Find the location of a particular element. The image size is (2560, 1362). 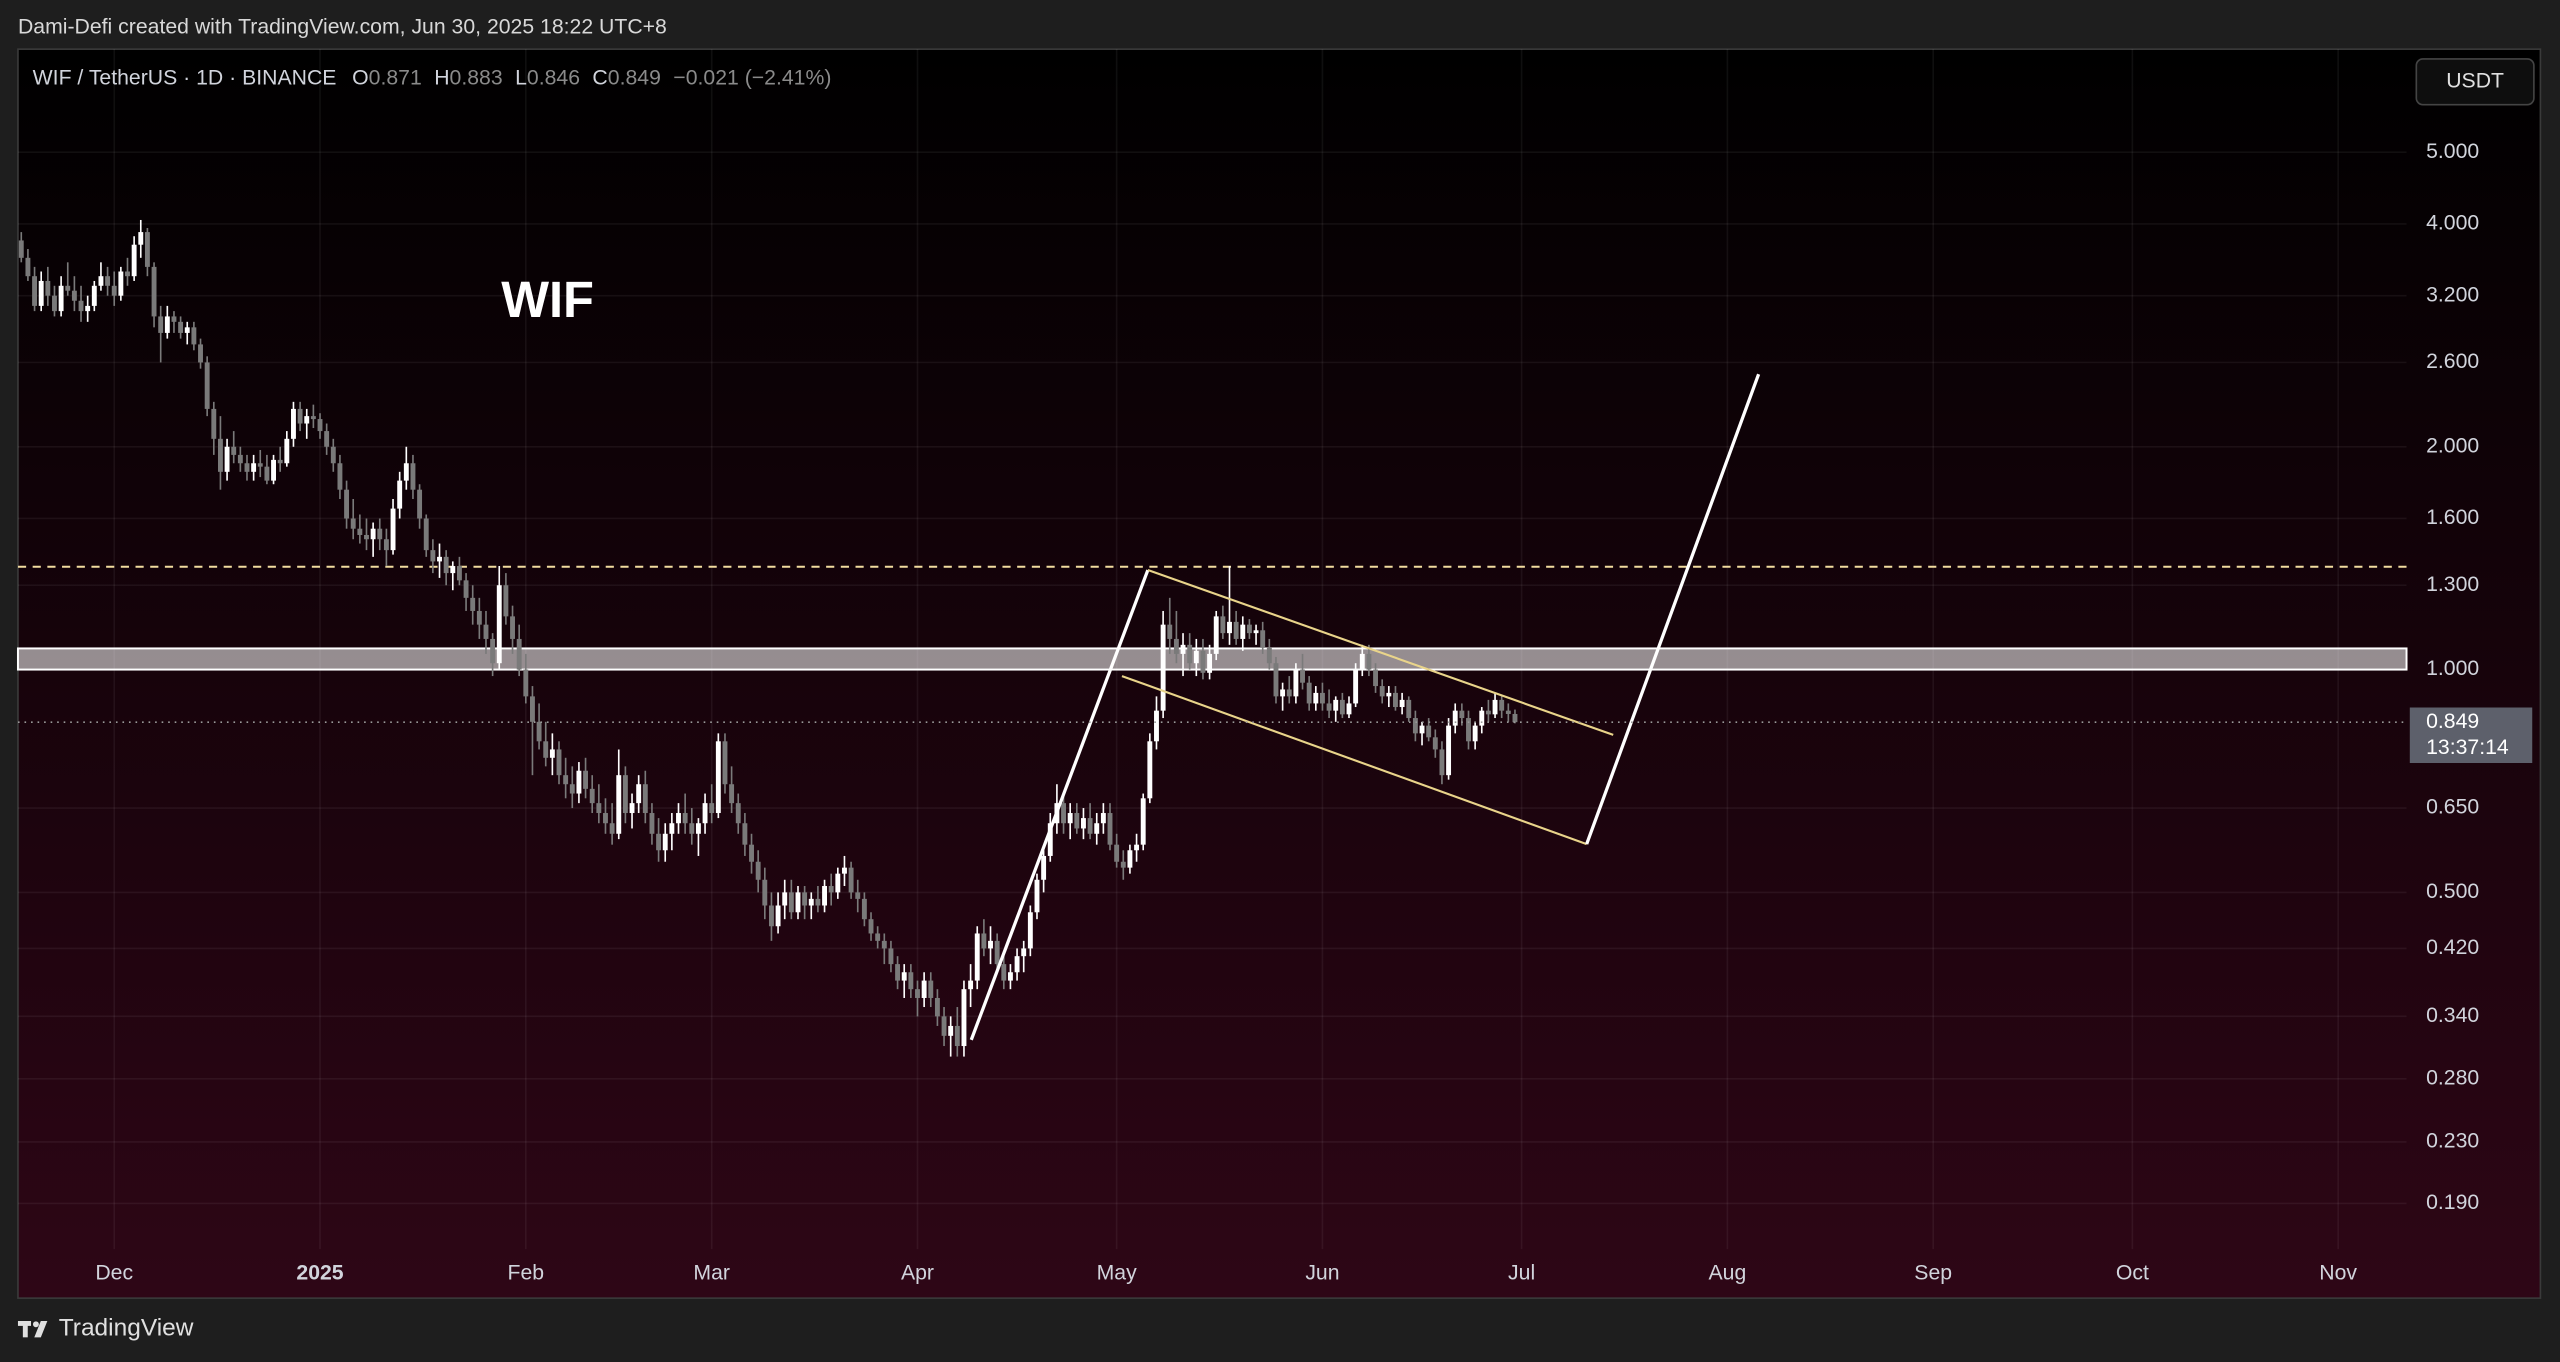

currency-label: USDT is located at coordinates (2475, 80).